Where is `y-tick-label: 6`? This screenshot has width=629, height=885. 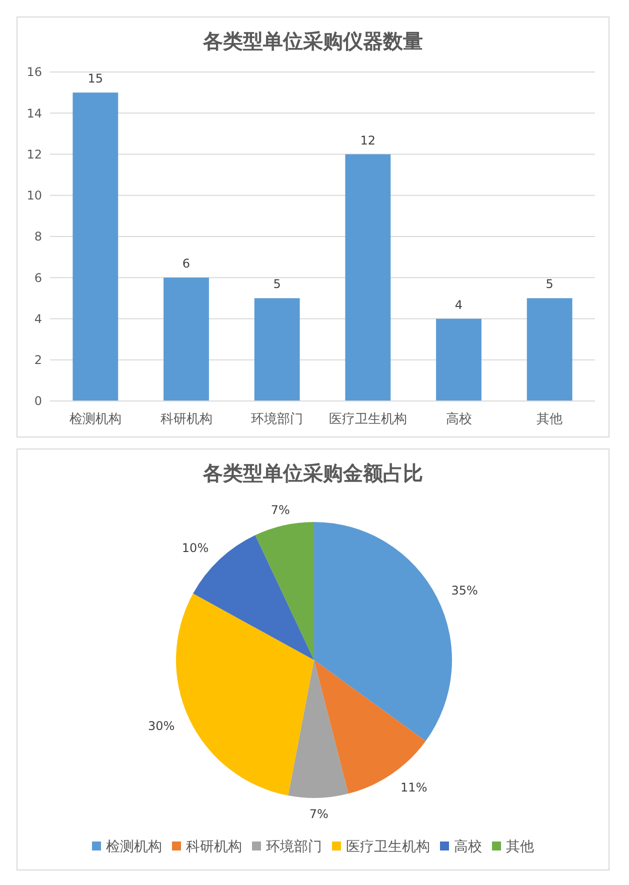
y-tick-label: 6 is located at coordinates (38, 277).